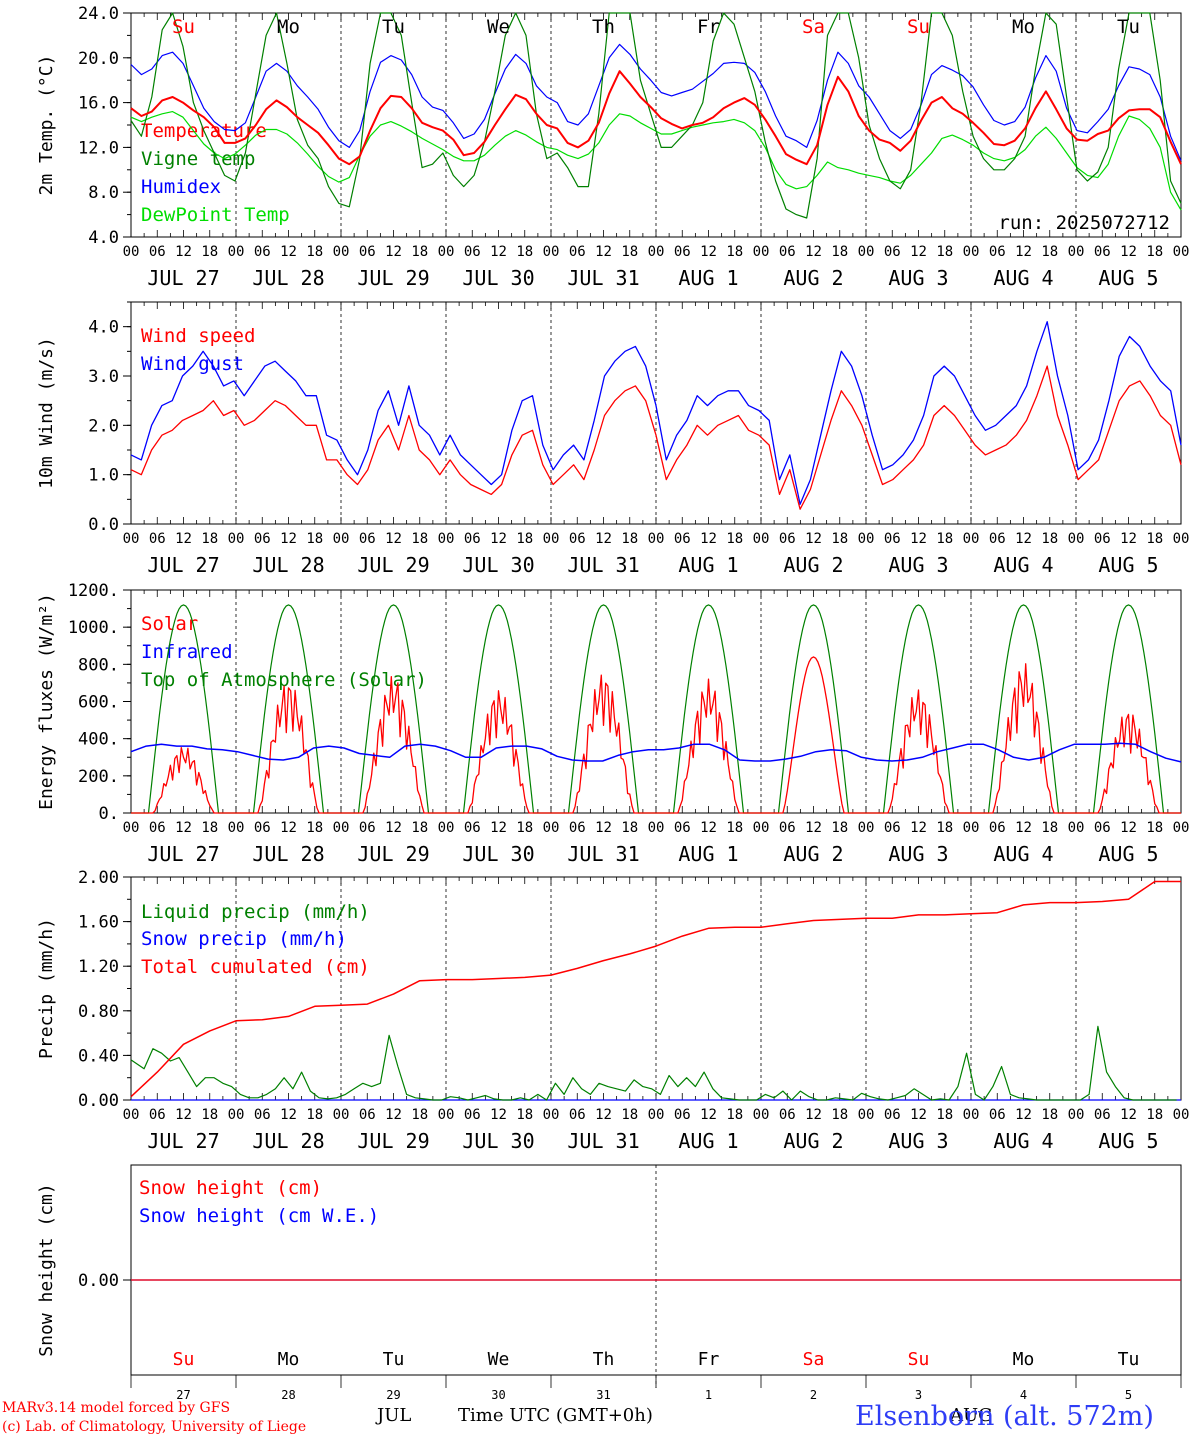  I want to click on precip-ytick-label: 0.40, so click(98, 1056).